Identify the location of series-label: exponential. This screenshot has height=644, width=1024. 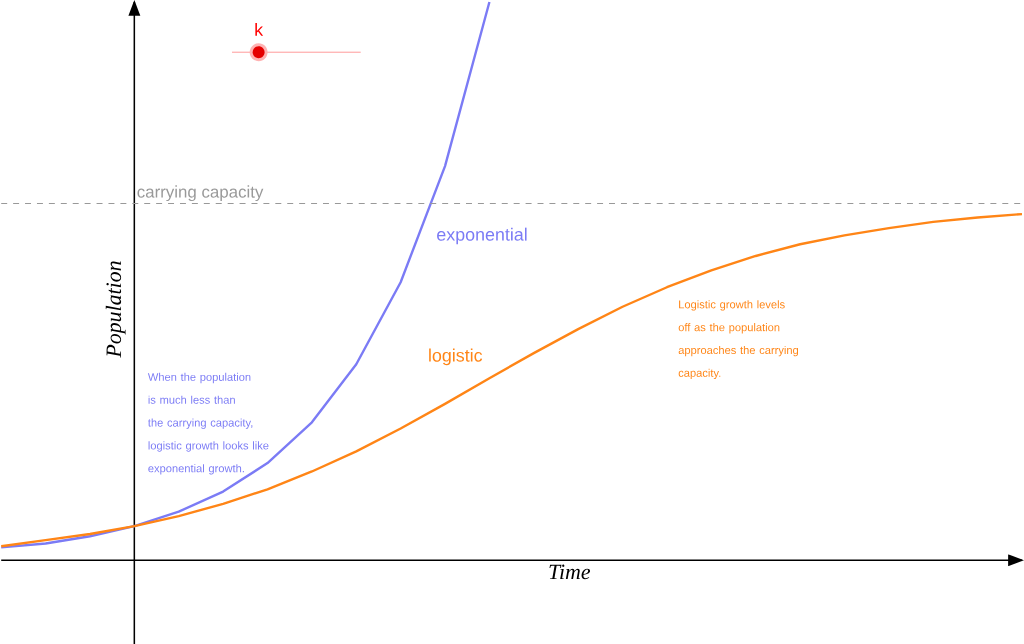
(482, 235).